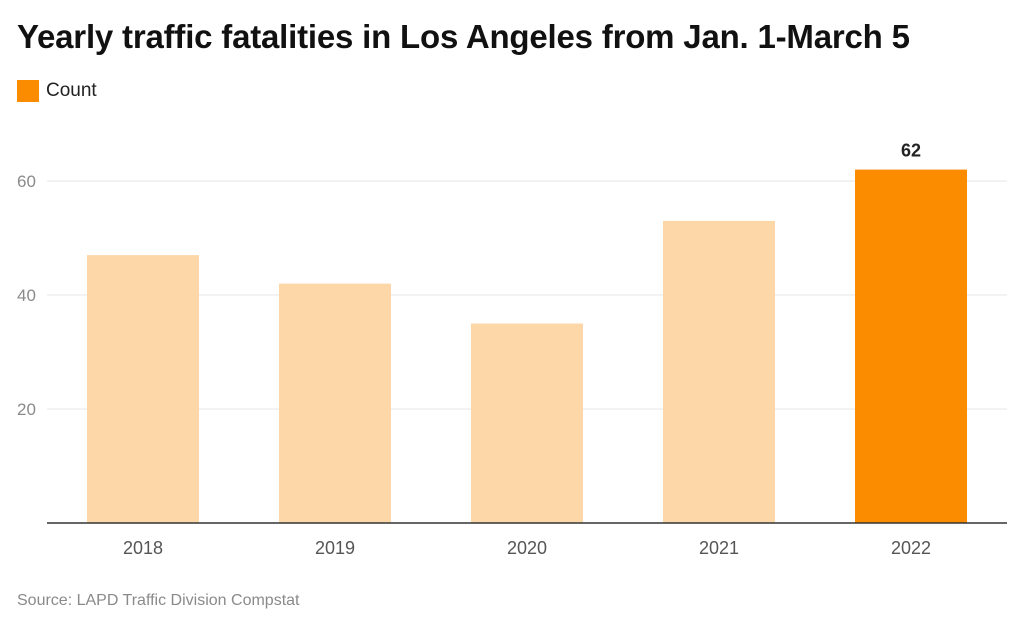 Image resolution: width=1024 pixels, height=629 pixels. Describe the element at coordinates (335, 548) in the screenshot. I see `x-tick-label-2019: 2019` at that location.